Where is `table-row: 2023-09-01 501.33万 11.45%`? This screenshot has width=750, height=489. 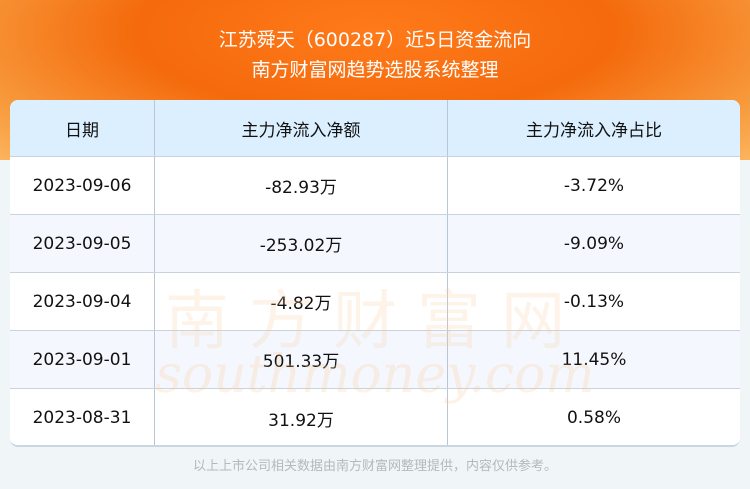 table-row: 2023-09-01 501.33万 11.45% is located at coordinates (375, 360).